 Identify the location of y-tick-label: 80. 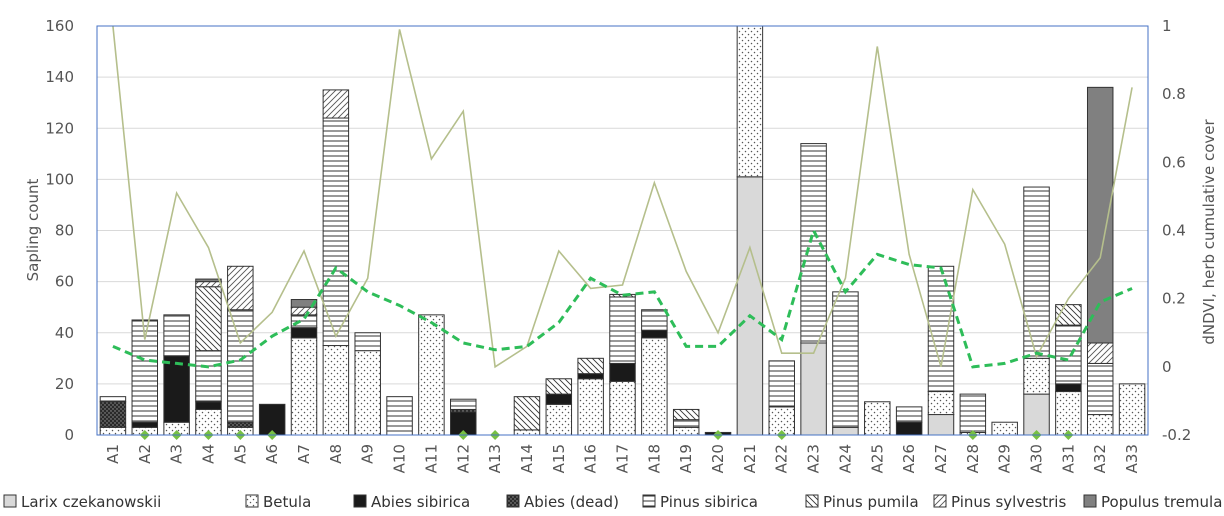
(64, 231).